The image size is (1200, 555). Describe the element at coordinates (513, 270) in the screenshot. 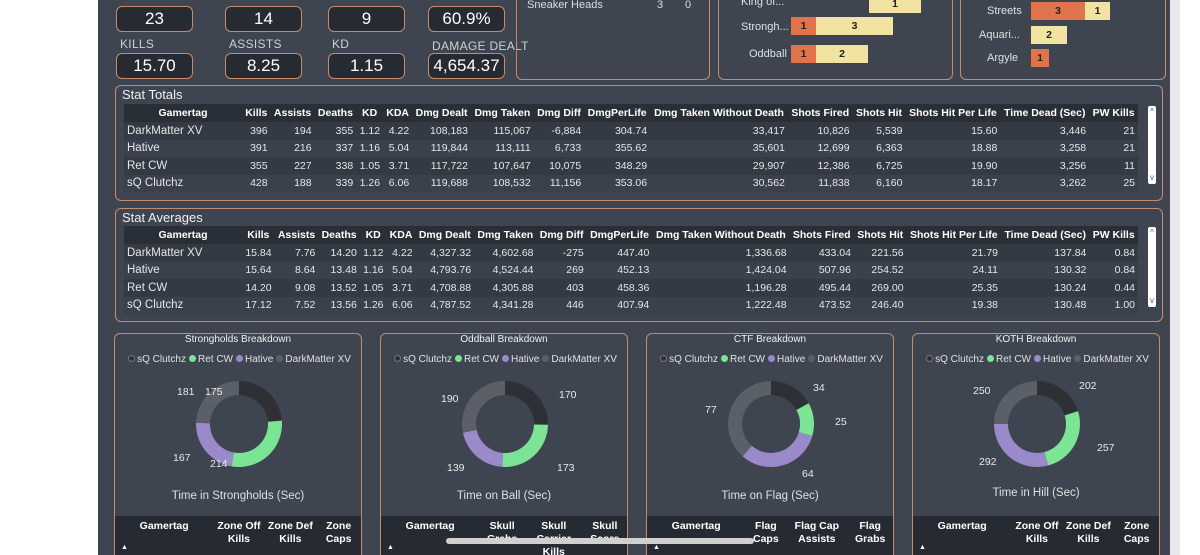

I see `stat-cell: 4,524.44` at that location.